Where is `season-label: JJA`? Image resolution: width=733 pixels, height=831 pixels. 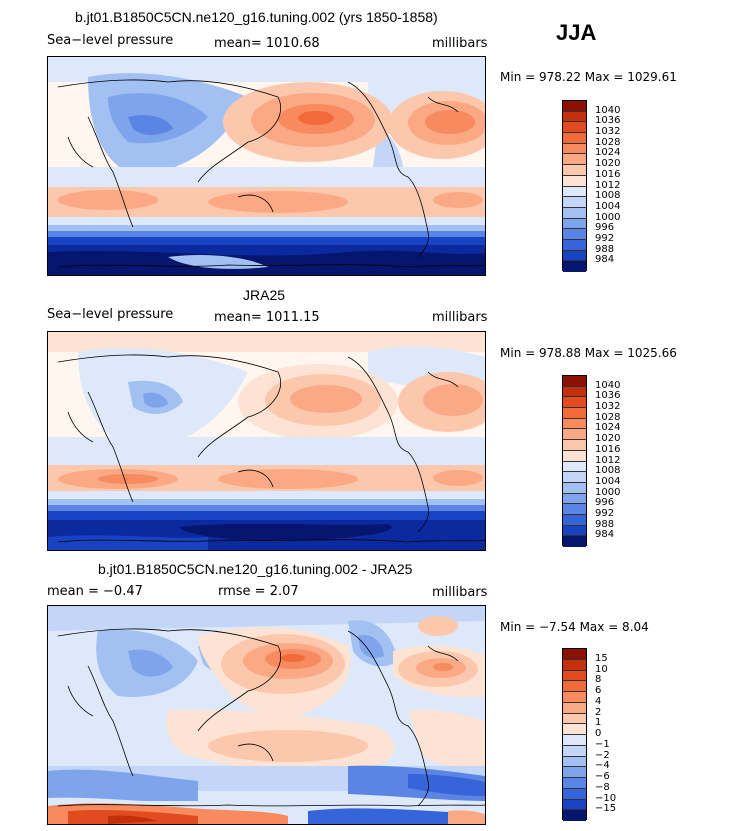 season-label: JJA is located at coordinates (576, 32).